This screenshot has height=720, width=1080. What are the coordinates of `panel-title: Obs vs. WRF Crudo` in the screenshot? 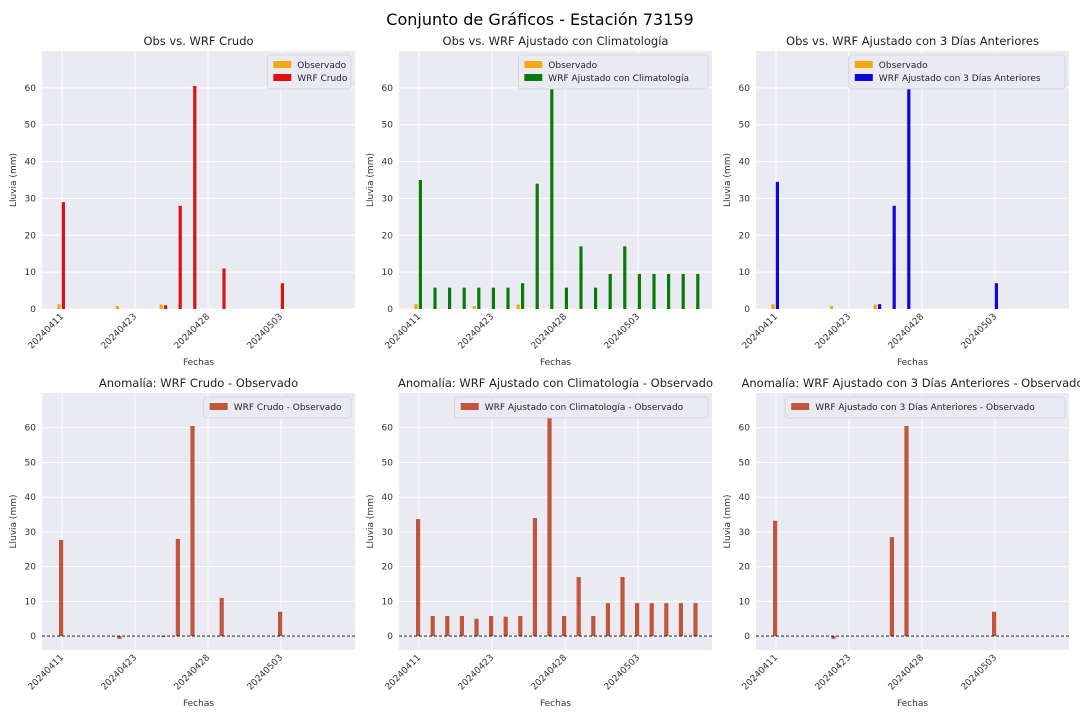 It's located at (198, 41).